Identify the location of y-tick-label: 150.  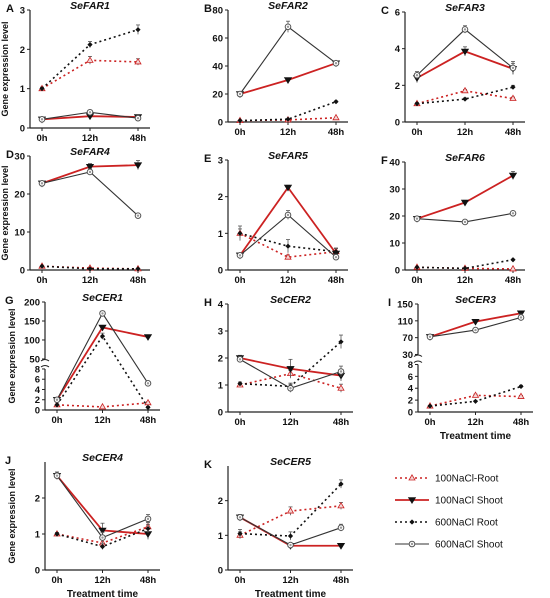
(32, 321).